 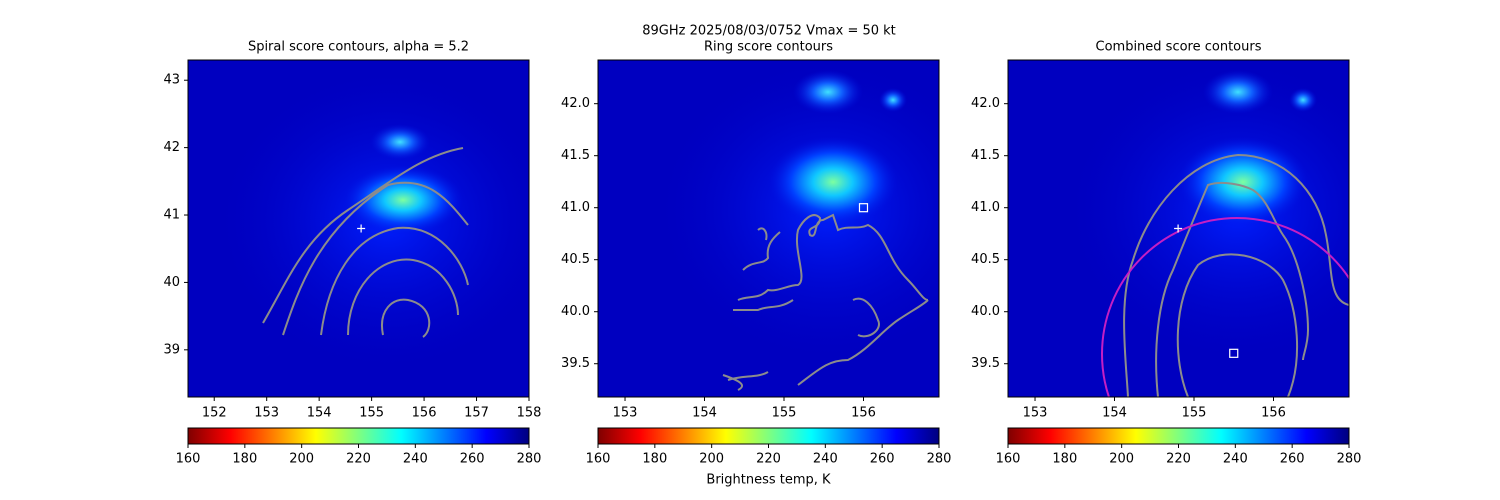 I want to click on colorbar-label: Brightness temp, K, so click(x=768, y=480).